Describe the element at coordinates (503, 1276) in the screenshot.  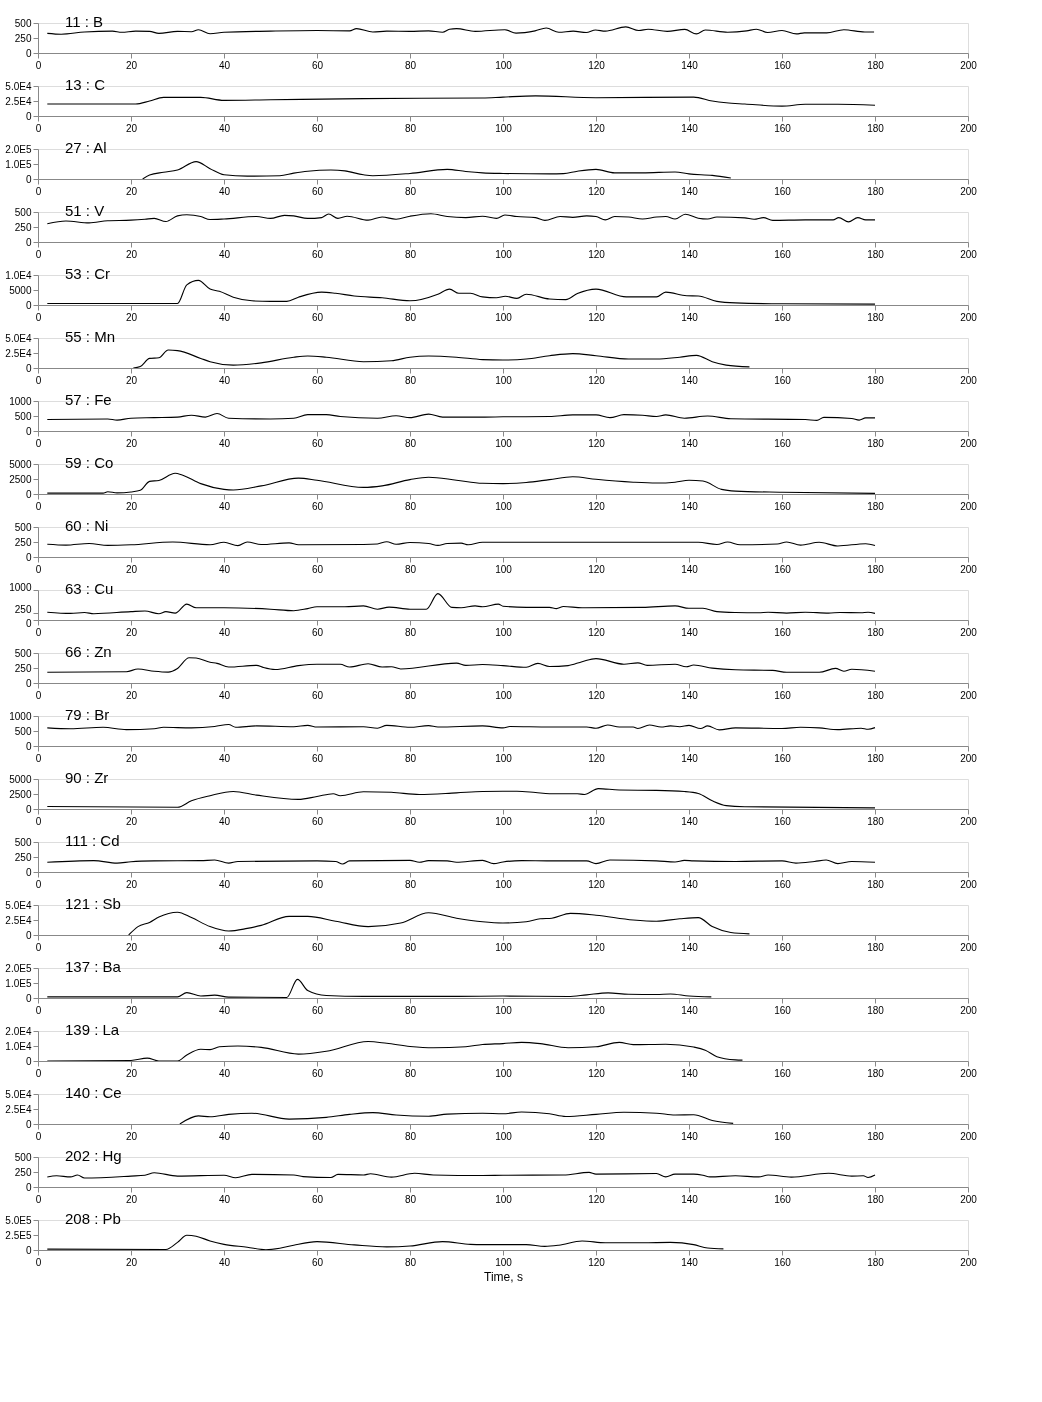
I see `x-axis-title: Time, s` at that location.